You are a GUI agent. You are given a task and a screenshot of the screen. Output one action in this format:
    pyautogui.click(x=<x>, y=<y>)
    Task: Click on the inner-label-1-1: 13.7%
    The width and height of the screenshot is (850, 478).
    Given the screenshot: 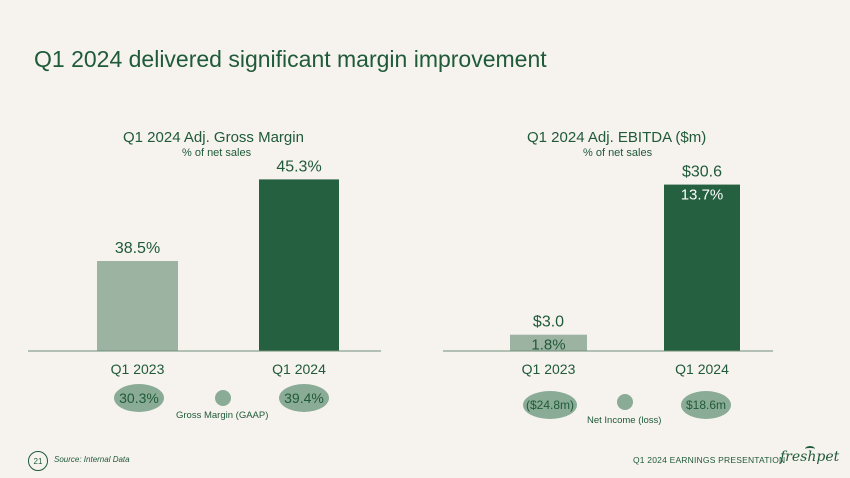 What is the action you would take?
    pyautogui.click(x=702, y=195)
    